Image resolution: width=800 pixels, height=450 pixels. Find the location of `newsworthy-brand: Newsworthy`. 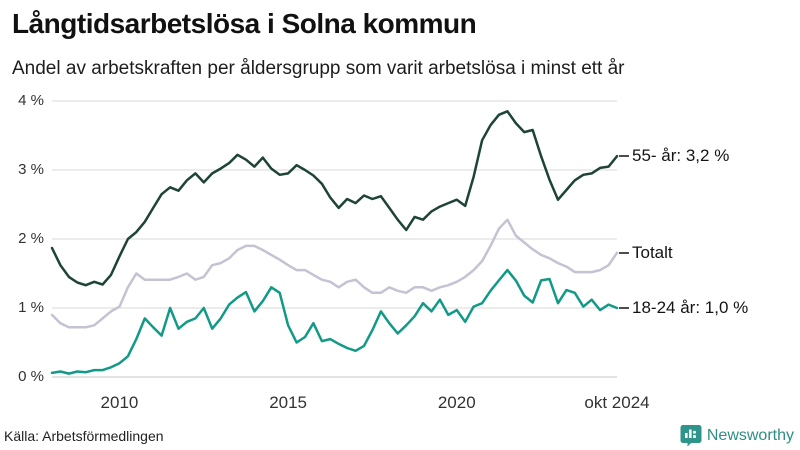

newsworthy-brand: Newsworthy is located at coordinates (737, 435).